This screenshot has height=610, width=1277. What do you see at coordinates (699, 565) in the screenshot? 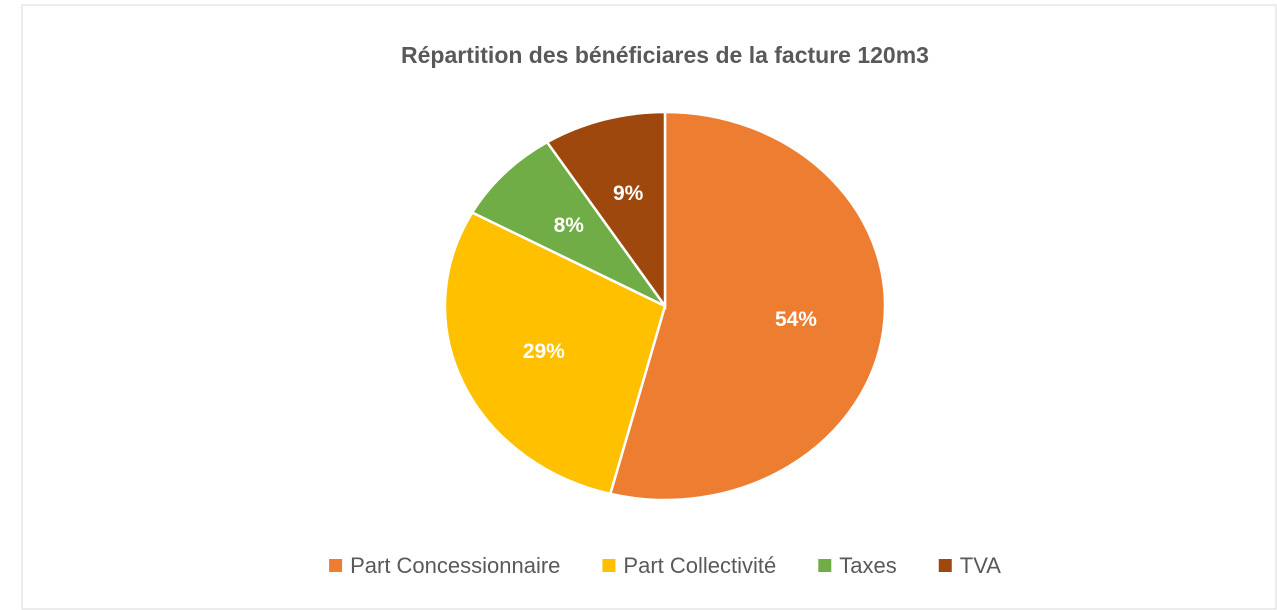
I see `legend-label: Part Collectivité` at bounding box center [699, 565].